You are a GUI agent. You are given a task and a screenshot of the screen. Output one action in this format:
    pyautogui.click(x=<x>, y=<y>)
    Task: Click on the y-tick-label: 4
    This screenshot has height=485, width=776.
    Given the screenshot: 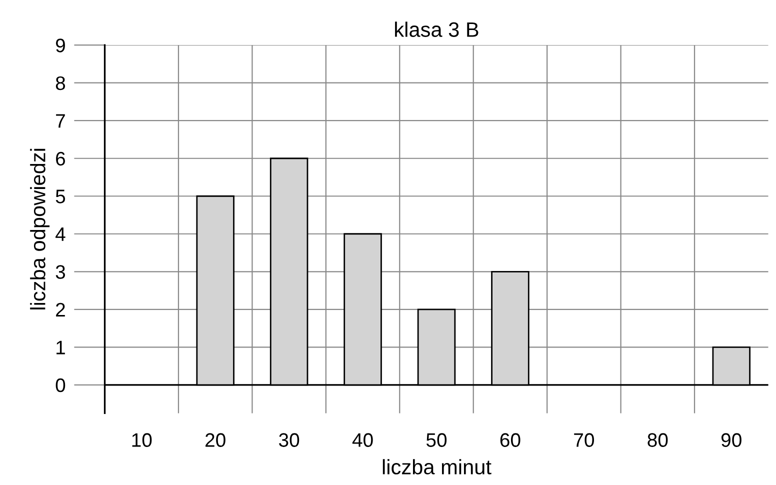 What is the action you would take?
    pyautogui.click(x=61, y=234)
    